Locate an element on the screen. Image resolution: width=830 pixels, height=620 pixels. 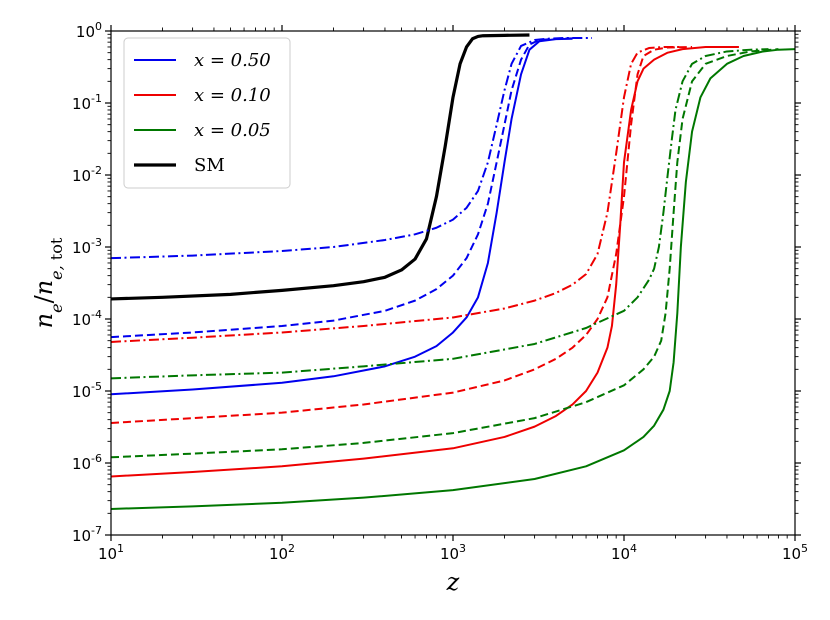
x-tick-label: 10² is located at coordinates (282, 552).